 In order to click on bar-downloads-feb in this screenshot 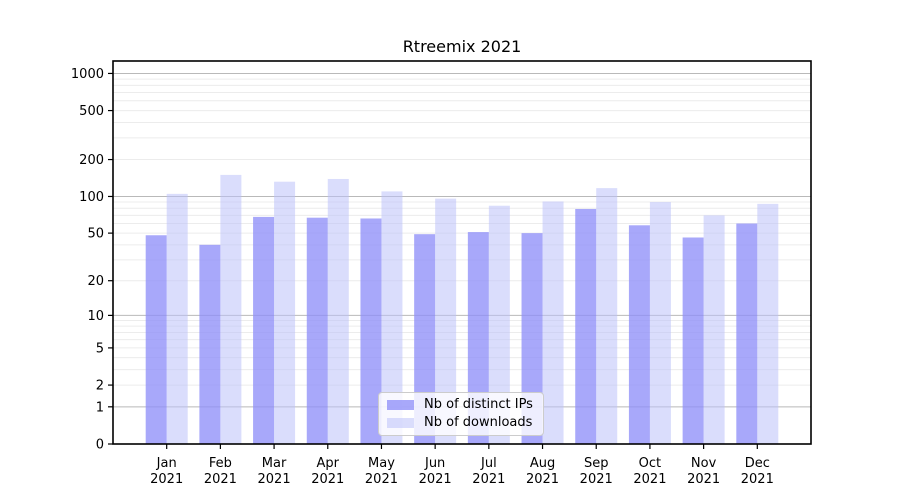, I will do `click(231, 309)`.